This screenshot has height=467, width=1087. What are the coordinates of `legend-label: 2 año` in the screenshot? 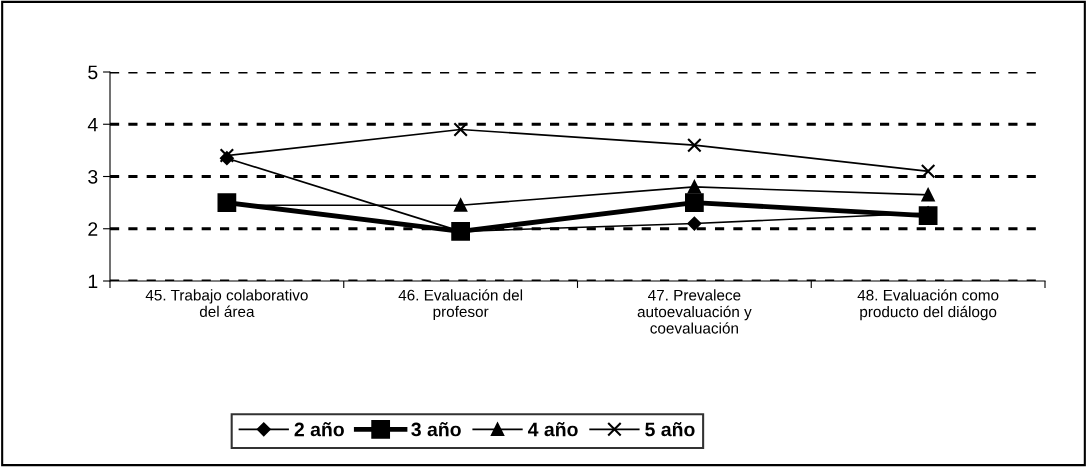 It's located at (319, 429).